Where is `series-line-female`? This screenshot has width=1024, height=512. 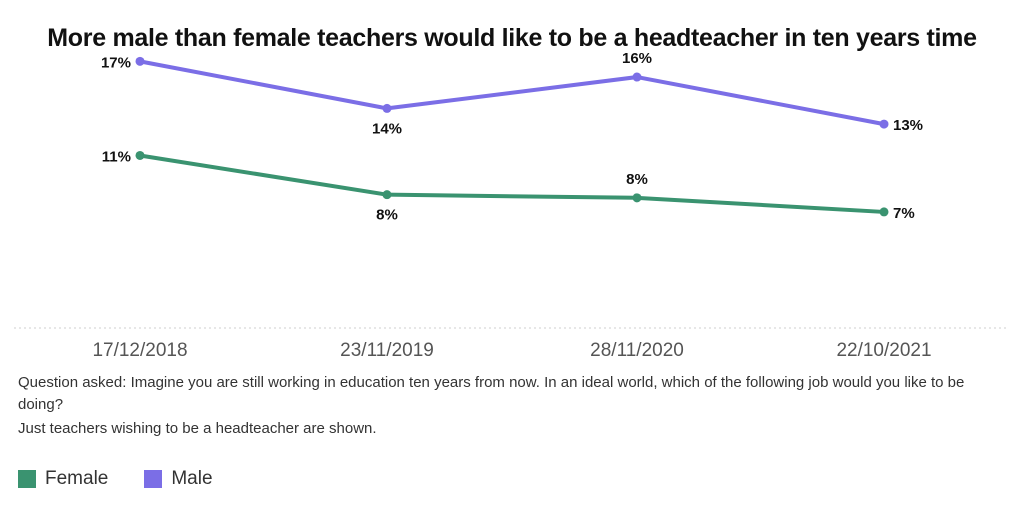 series-line-female is located at coordinates (512, 183).